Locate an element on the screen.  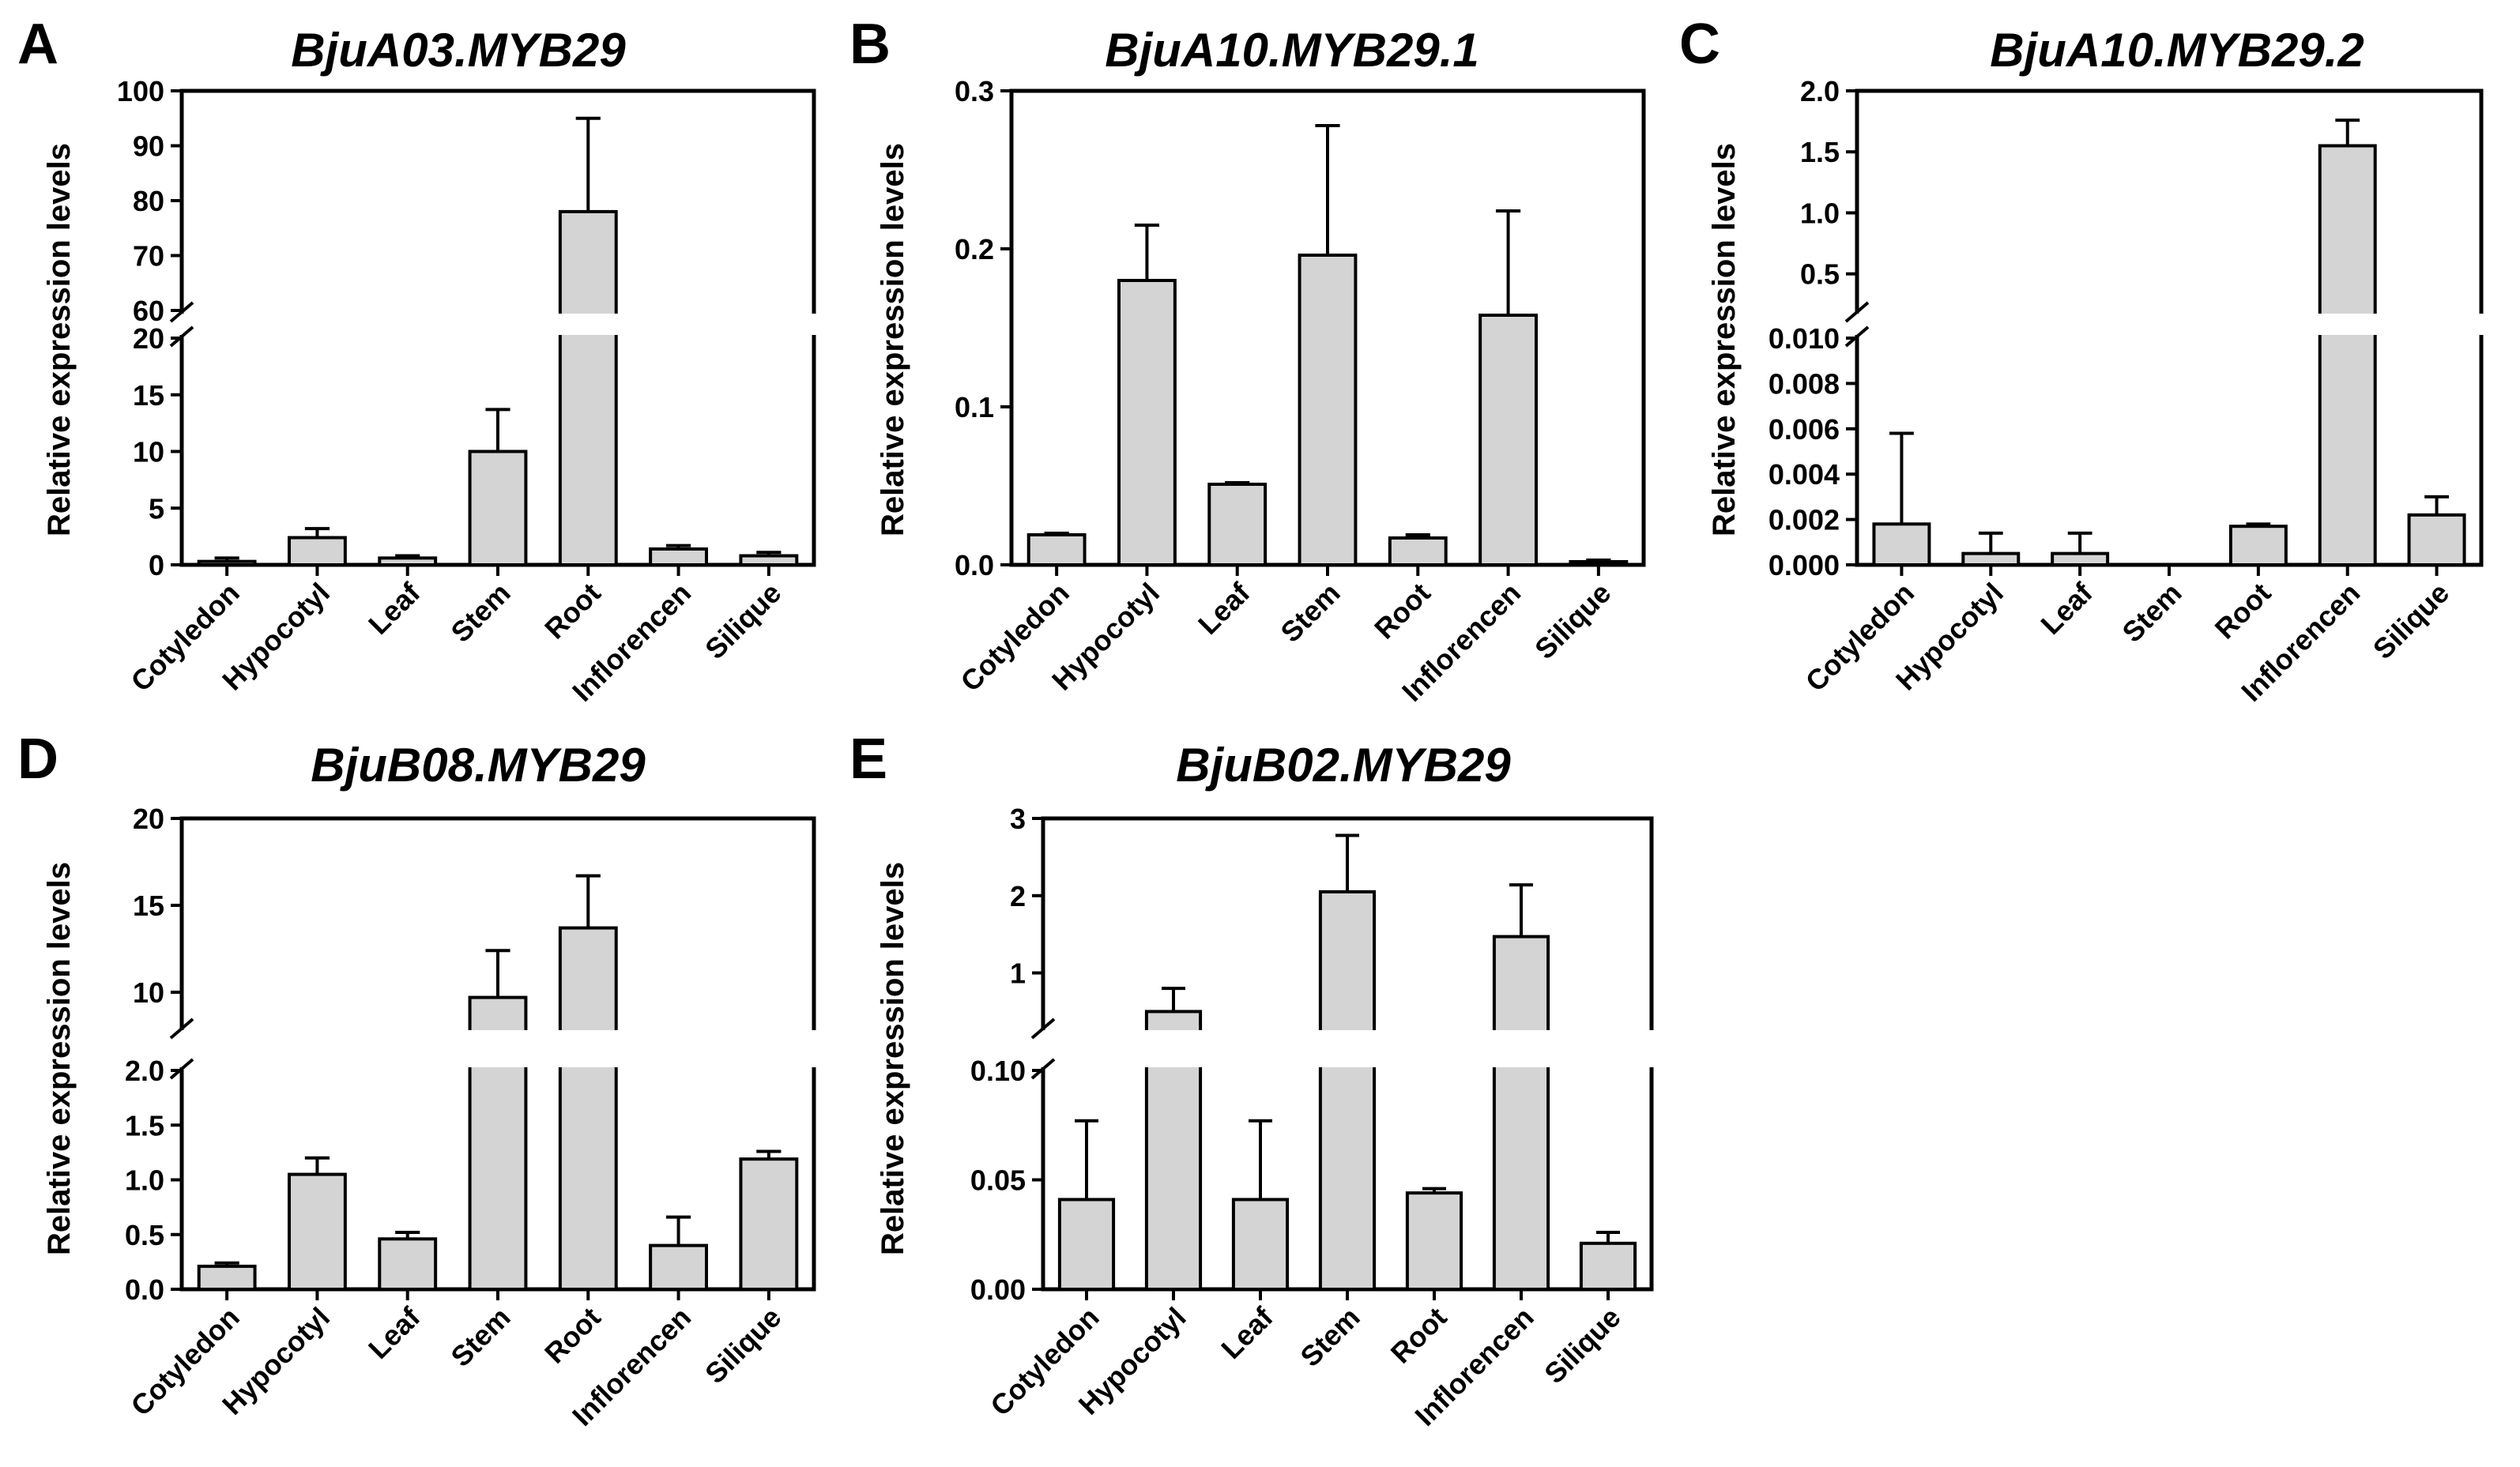
chart-title: BjuB02.MYB29 is located at coordinates (1343, 765).